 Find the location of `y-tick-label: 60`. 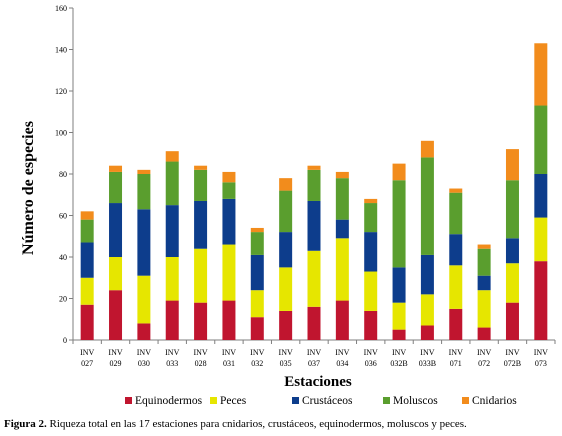

y-tick-label: 60 is located at coordinates (63, 216).